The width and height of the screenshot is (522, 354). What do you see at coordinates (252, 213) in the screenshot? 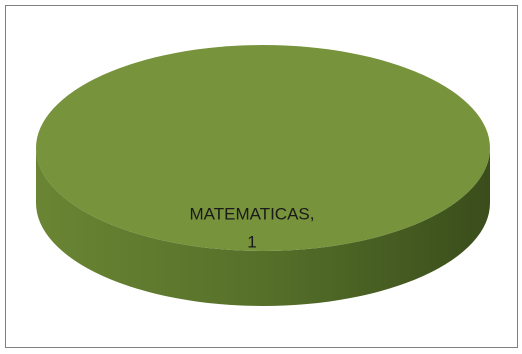
I see `data-label-category: MATEMATICAS,` at bounding box center [252, 213].